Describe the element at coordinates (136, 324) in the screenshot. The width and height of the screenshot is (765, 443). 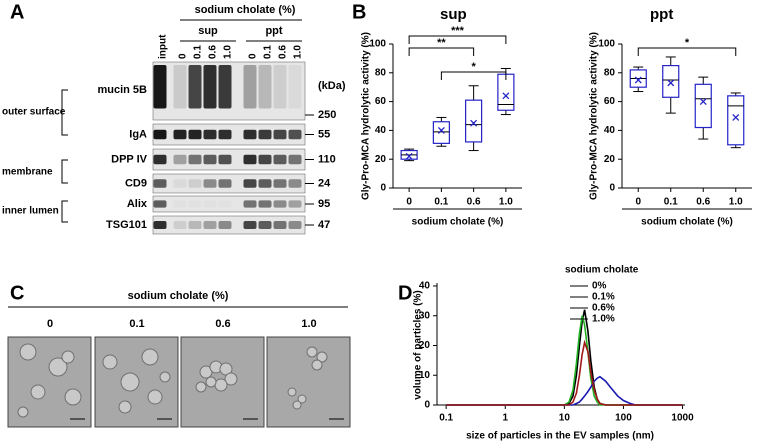
I see `image-label: 0.1` at that location.